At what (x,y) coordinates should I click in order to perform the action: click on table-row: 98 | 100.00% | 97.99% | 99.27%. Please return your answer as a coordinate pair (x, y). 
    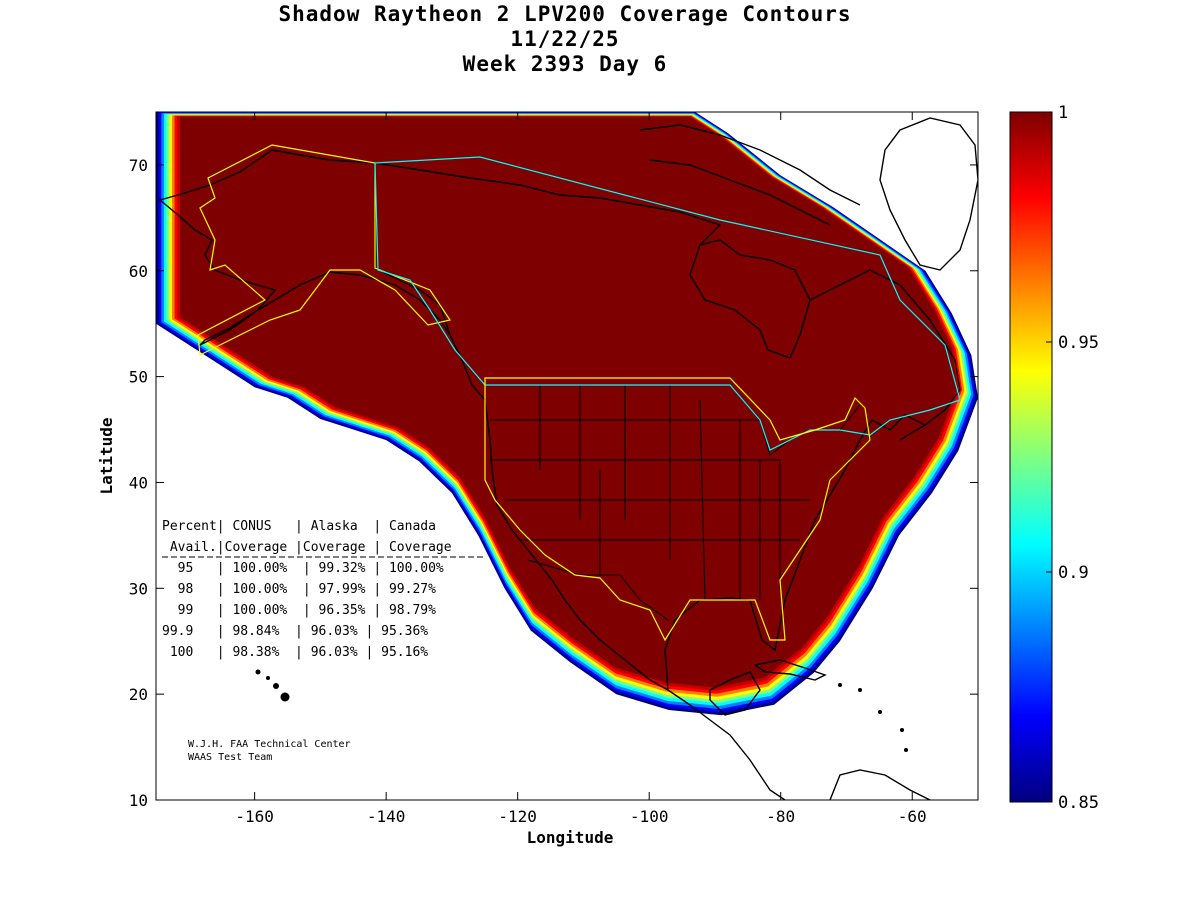
    Looking at the image, I should click on (299, 589).